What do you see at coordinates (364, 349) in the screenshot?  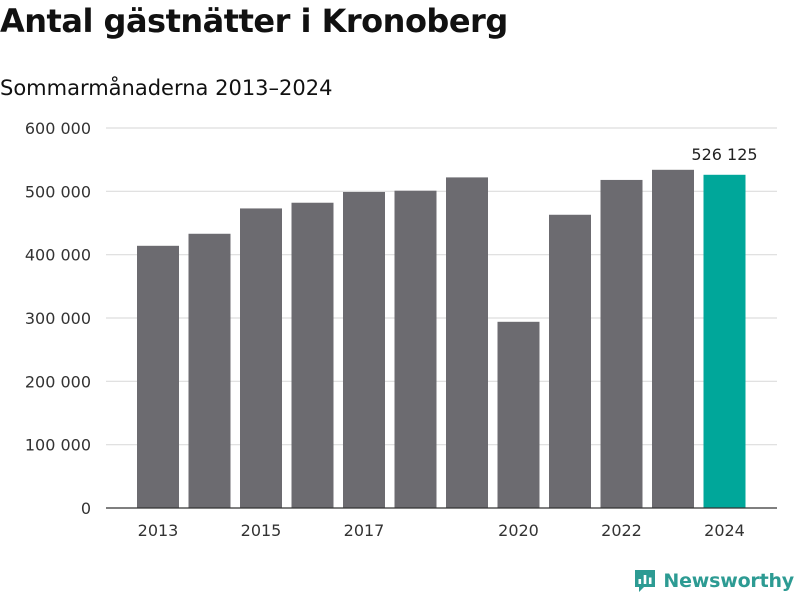 I see `bar-2017` at bounding box center [364, 349].